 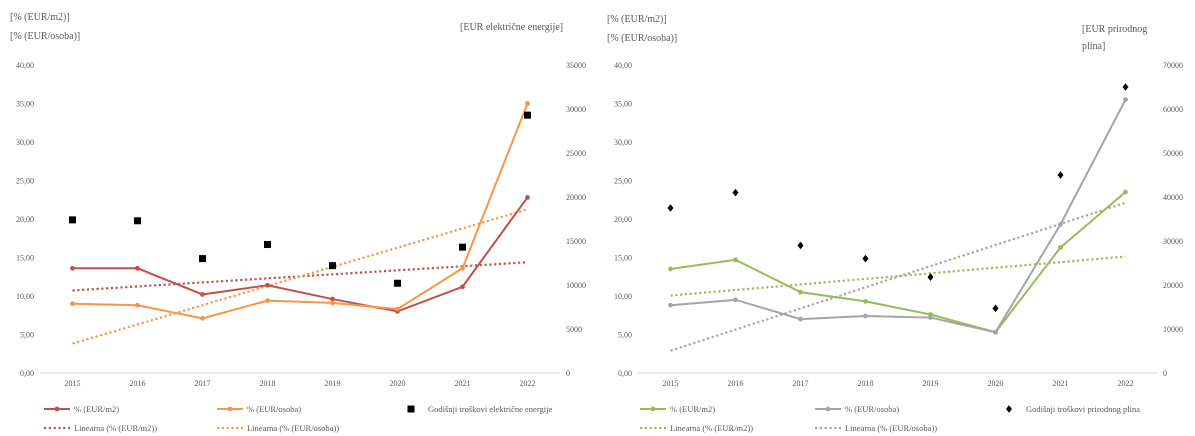 What do you see at coordinates (574, 329) in the screenshot?
I see `y2-tick-label: 5000` at bounding box center [574, 329].